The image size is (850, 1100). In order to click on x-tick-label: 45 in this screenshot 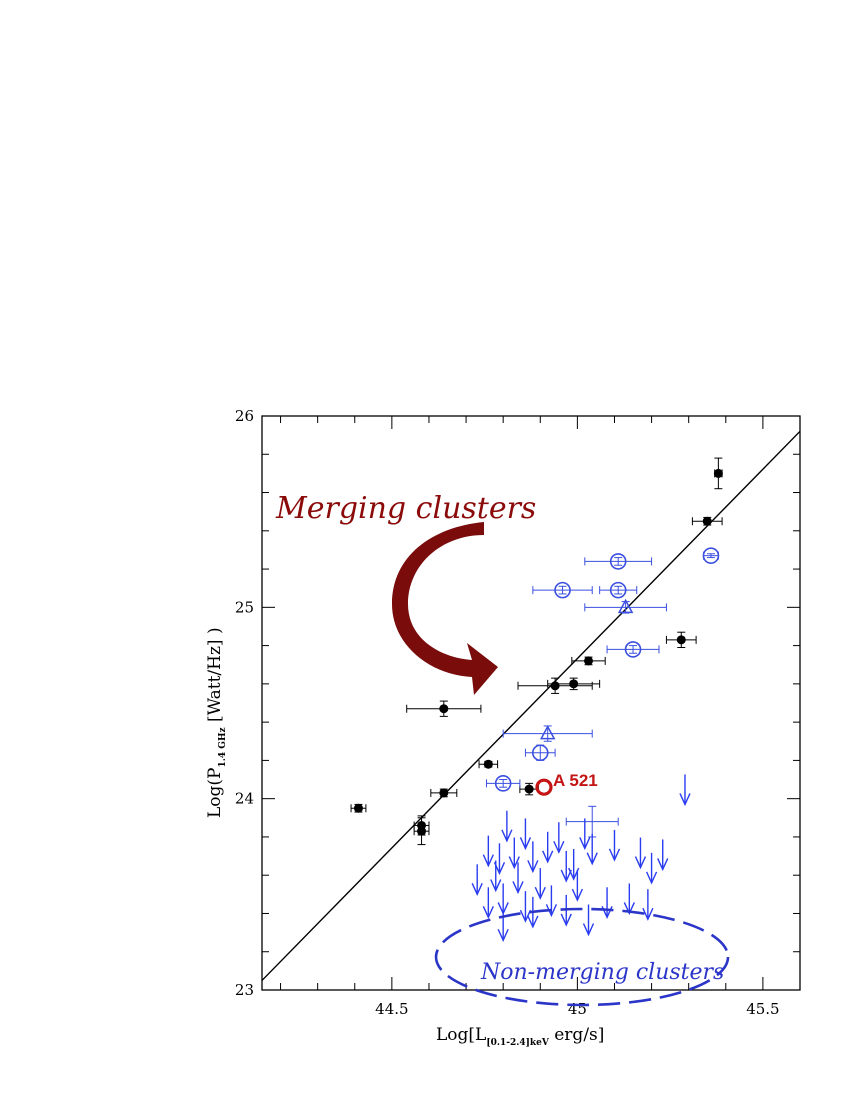, I will do `click(577, 1009)`.